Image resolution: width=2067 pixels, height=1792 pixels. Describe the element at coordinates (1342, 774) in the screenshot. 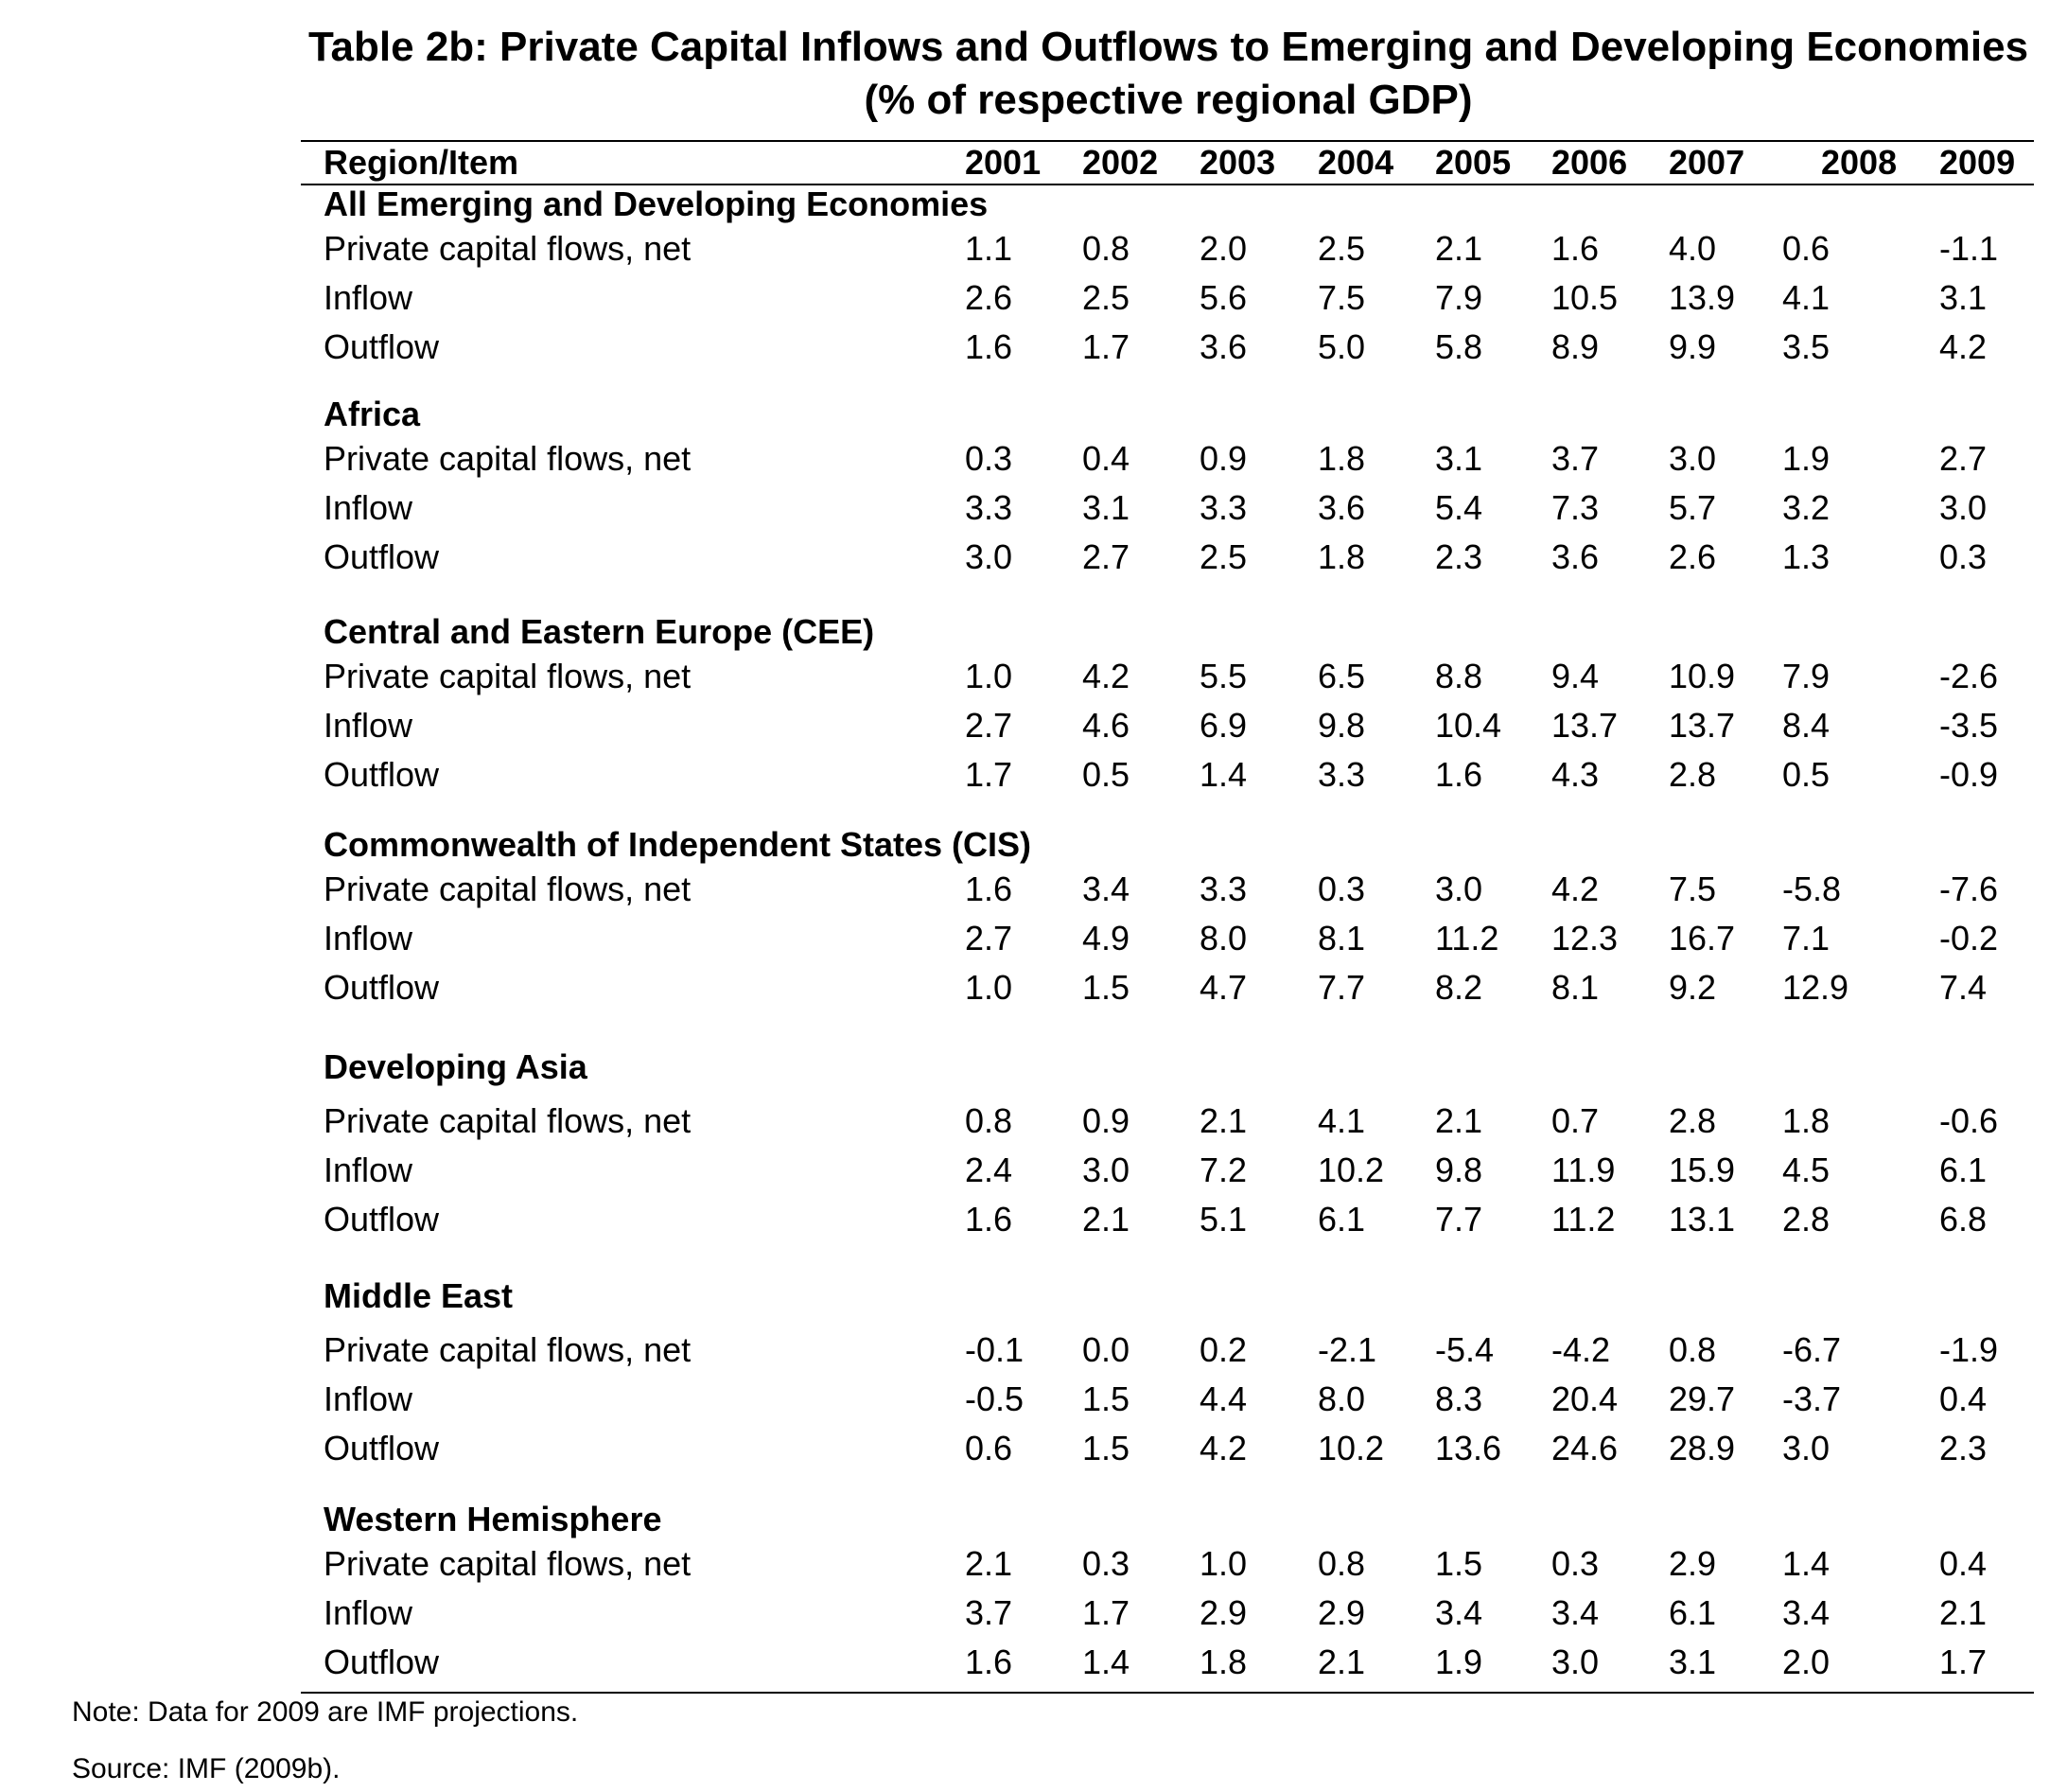

I see `table-cell-2004: 3.3` at that location.